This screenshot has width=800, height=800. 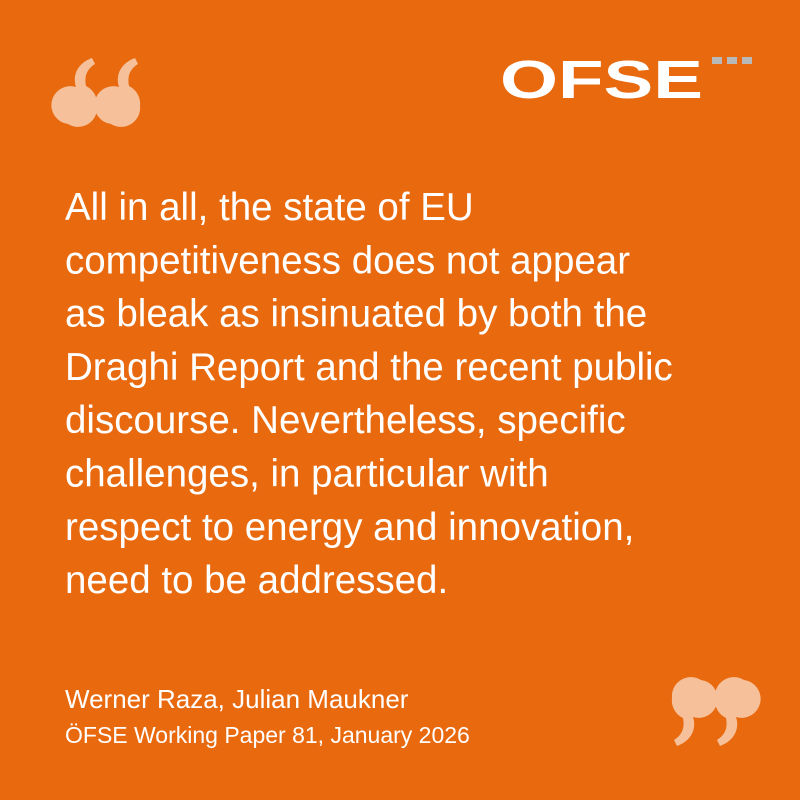 What do you see at coordinates (356, 314) in the screenshot?
I see `quote-line: as bleak as insinuated by both the` at bounding box center [356, 314].